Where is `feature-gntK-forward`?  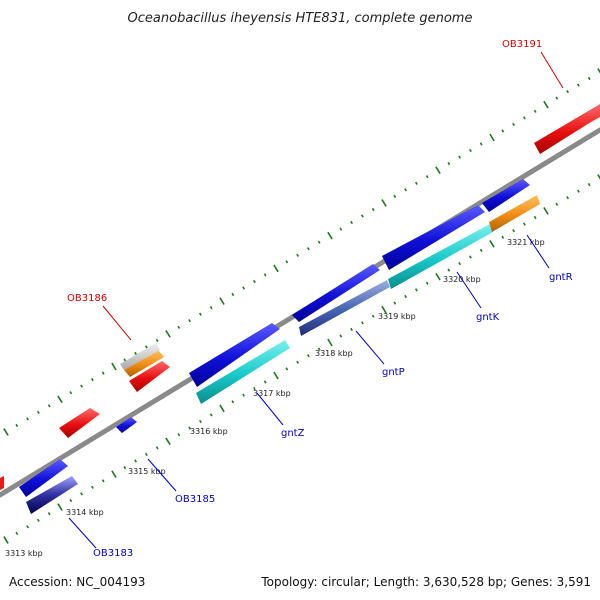 feature-gntK-forward is located at coordinates (433, 237).